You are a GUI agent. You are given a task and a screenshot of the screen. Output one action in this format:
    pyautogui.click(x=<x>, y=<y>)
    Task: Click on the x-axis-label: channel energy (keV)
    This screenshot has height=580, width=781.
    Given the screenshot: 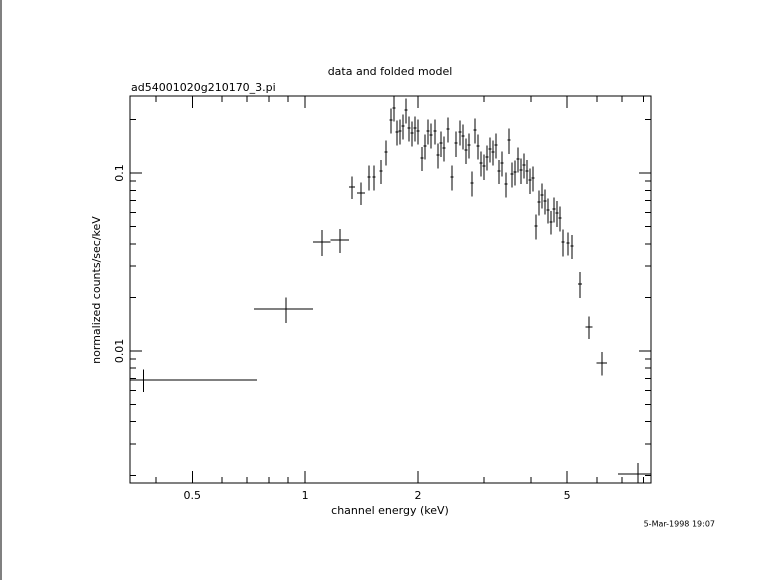 What is the action you would take?
    pyautogui.click(x=390, y=510)
    